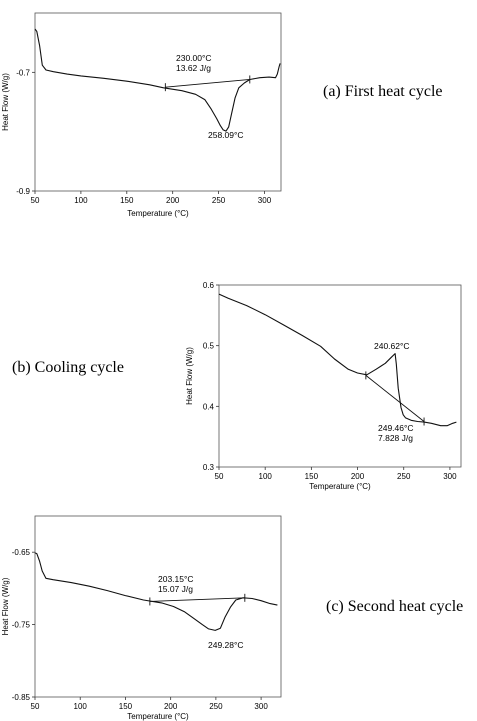  Describe the element at coordinates (209, 406) in the screenshot. I see `y-tick-label: 0.4` at that location.